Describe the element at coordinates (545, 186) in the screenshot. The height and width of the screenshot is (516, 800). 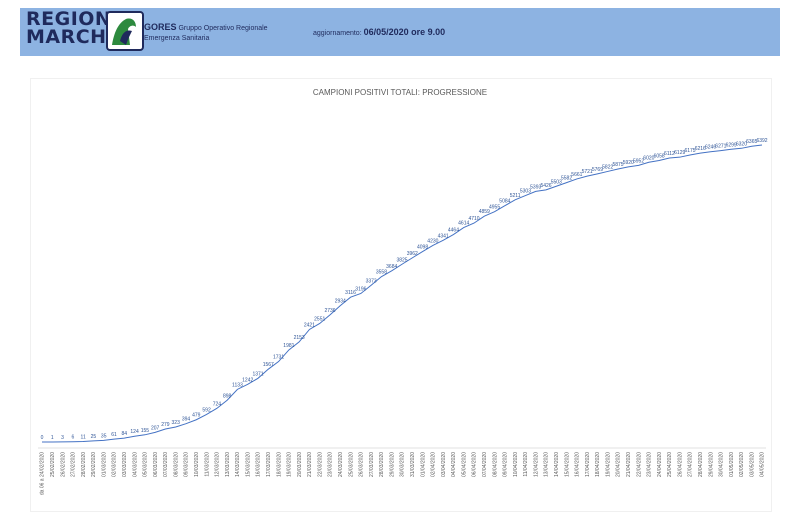
I see `data-label: 5426` at that location.